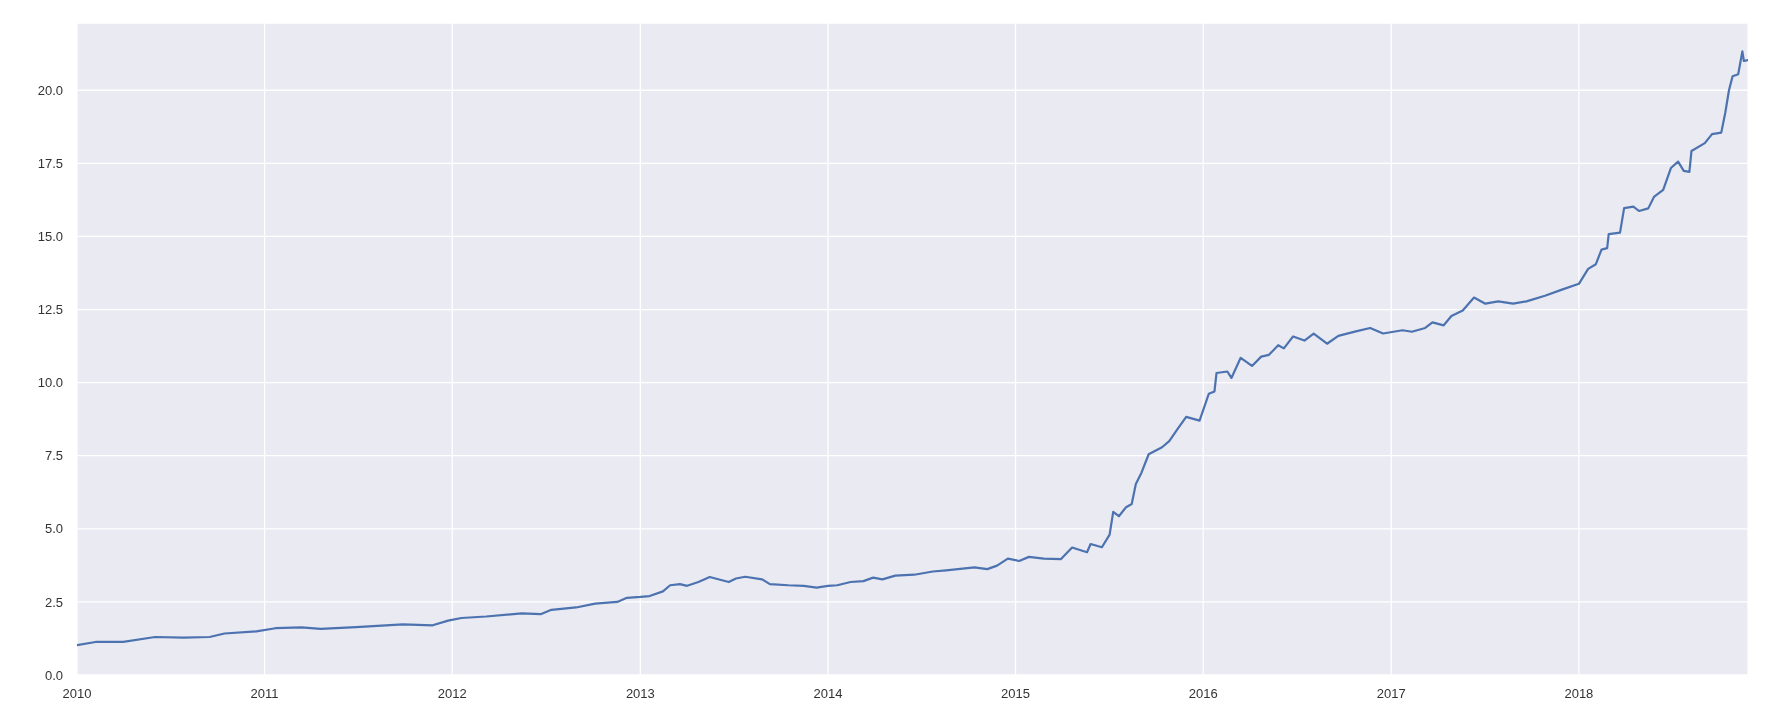 Image resolution: width=1773 pixels, height=720 pixels. Describe the element at coordinates (50, 310) in the screenshot. I see `y-tick-label: 12.5` at that location.